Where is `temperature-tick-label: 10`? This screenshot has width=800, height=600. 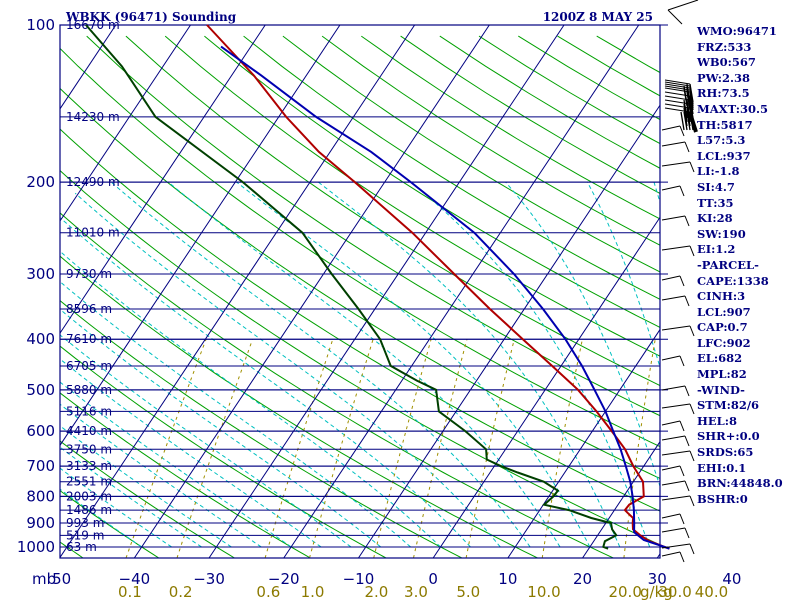
temperature-tick-label: 10 is located at coordinates (507, 579).